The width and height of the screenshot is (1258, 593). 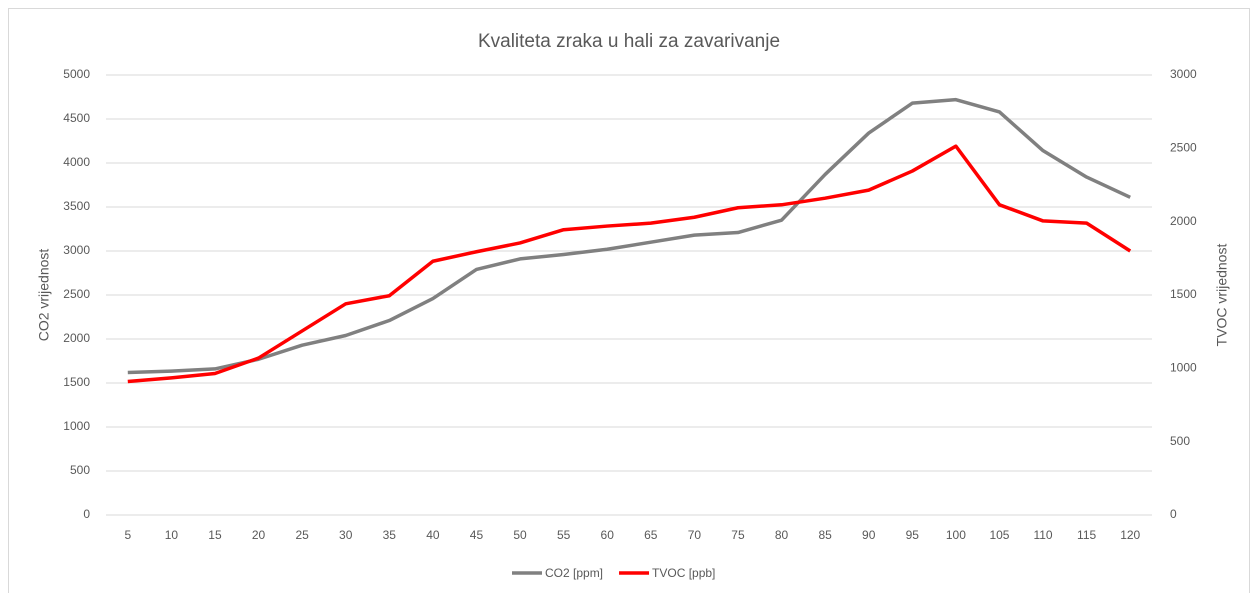 I want to click on y2-tick-label: 1500, so click(x=1183, y=294).